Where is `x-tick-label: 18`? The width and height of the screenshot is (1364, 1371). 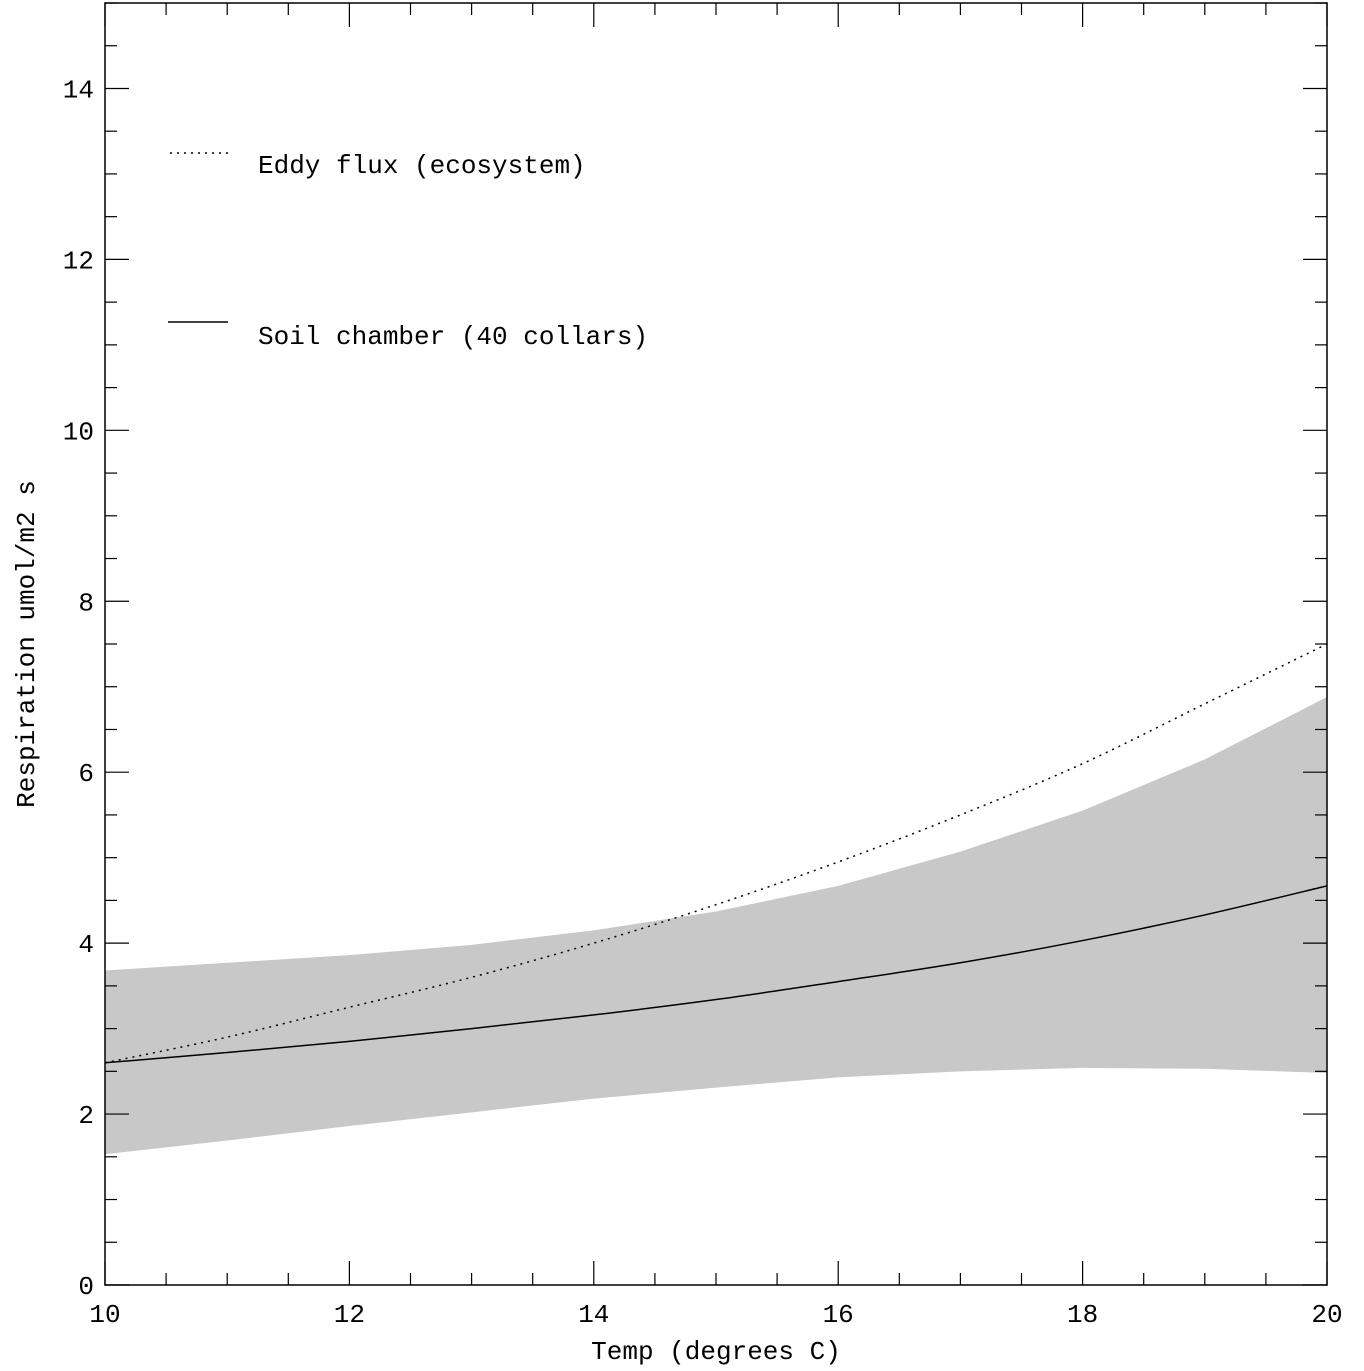
x-tick-label: 18 is located at coordinates (1082, 1315).